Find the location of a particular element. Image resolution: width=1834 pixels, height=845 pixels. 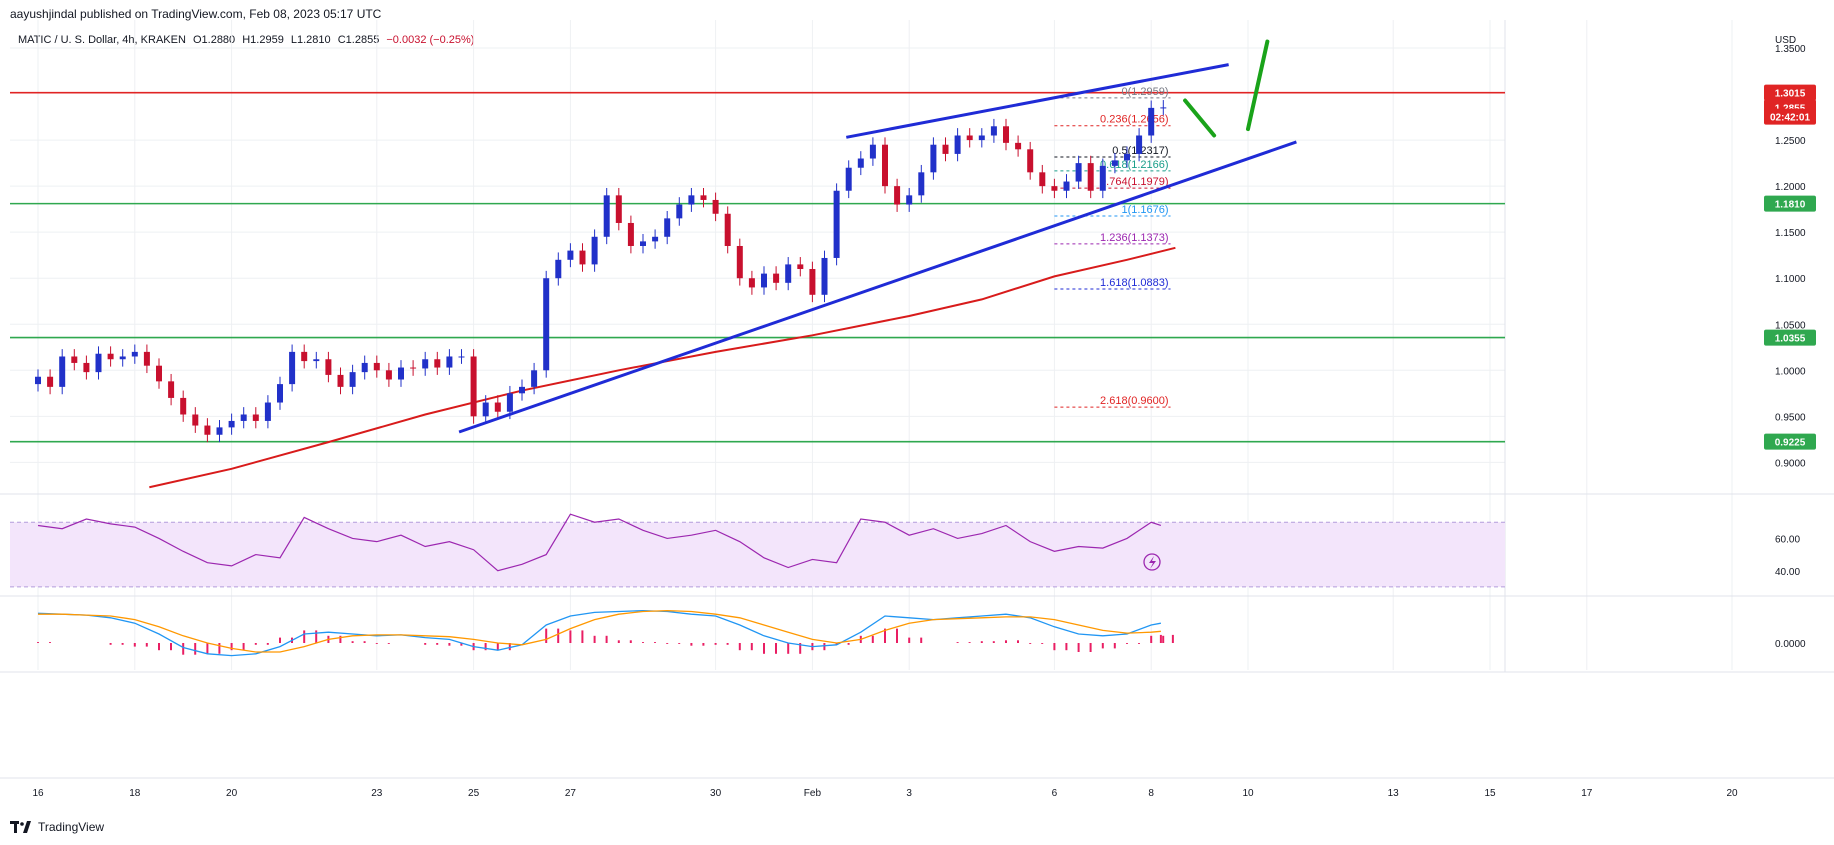

fib-level-label: 0(1.2959) is located at coordinates (1144, 92).